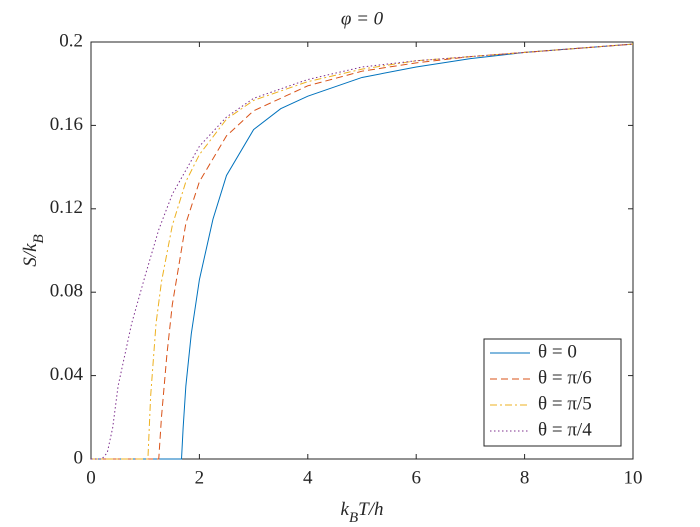 This screenshot has height=527, width=700. I want to click on x-tick-label: 10, so click(633, 477).